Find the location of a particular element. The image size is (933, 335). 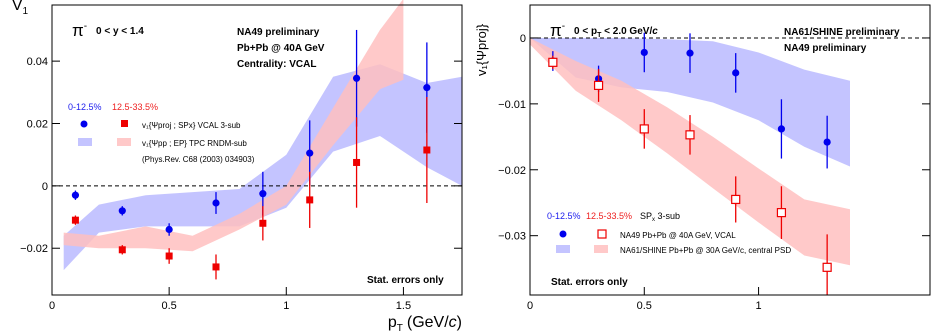

y-tick-label: −0.03 is located at coordinates (512, 237).